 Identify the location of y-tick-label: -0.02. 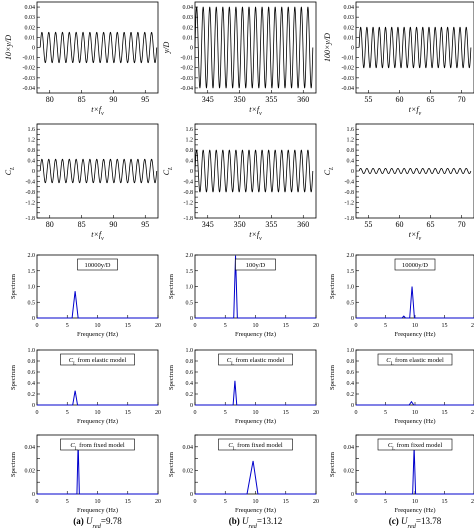
(348, 69).